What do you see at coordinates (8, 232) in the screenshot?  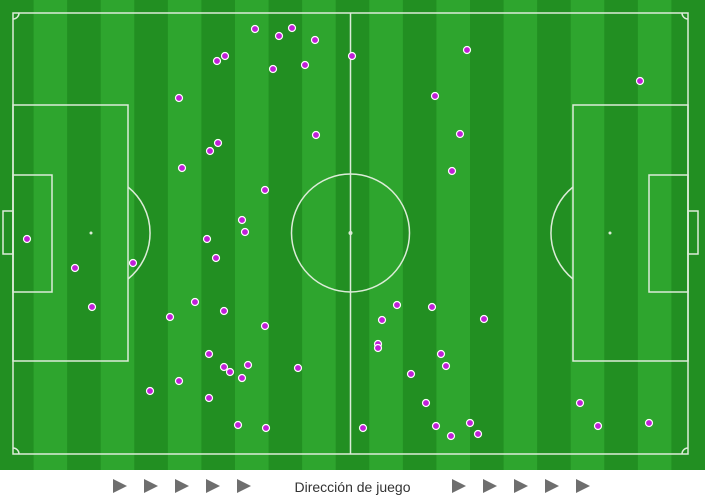 I see `goal-left` at bounding box center [8, 232].